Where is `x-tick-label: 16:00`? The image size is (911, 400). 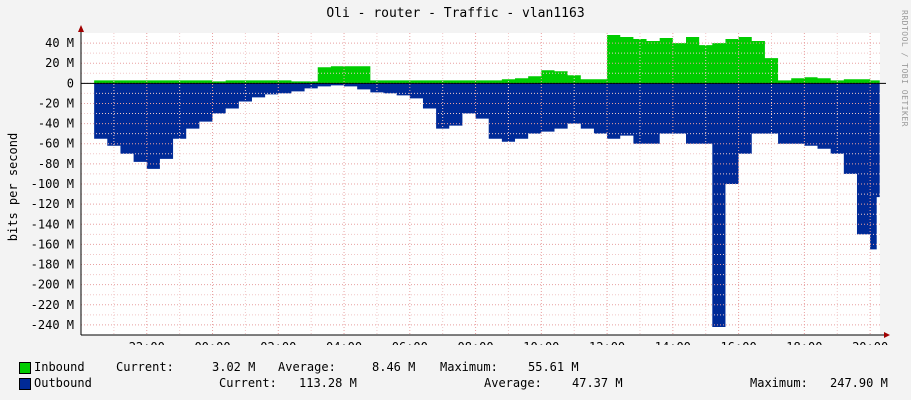
x-tick-label: 16:00 is located at coordinates (739, 342).